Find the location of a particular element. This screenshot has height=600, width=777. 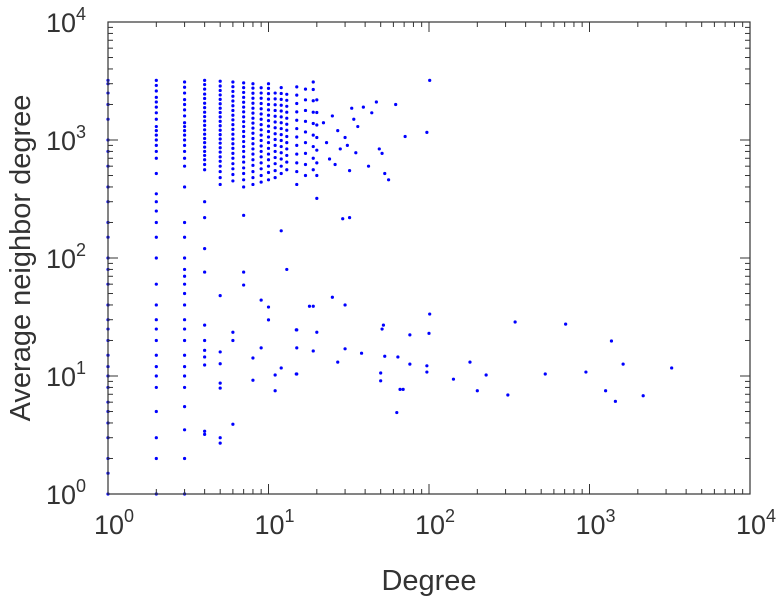

y-tick-label: 10⁰ is located at coordinates (66, 493).